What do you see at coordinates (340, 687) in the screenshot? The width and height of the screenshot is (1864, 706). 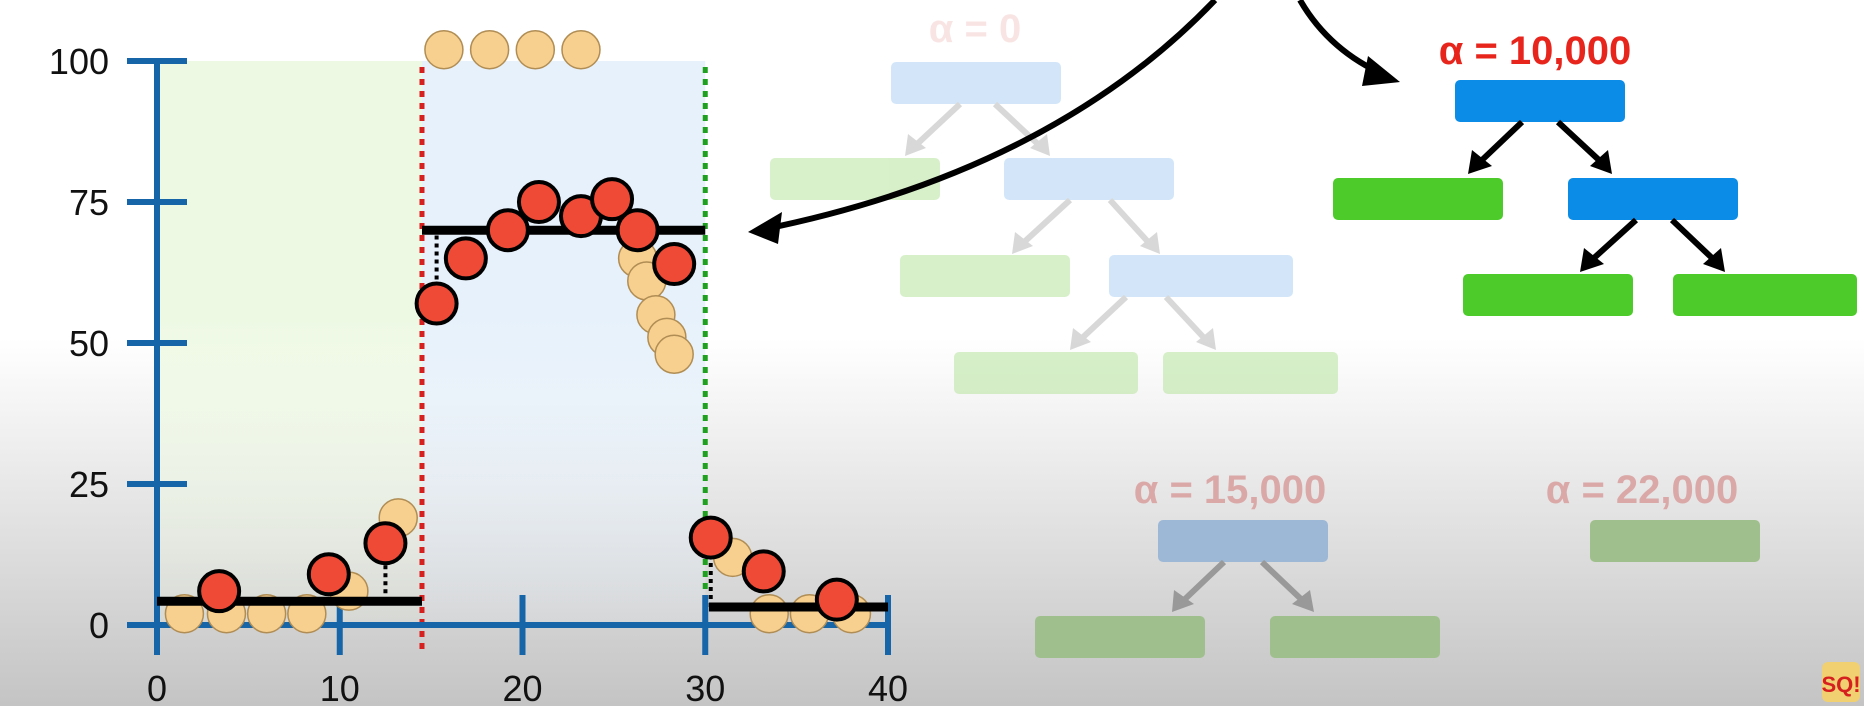 I see `x-tick-label: 10` at bounding box center [340, 687].